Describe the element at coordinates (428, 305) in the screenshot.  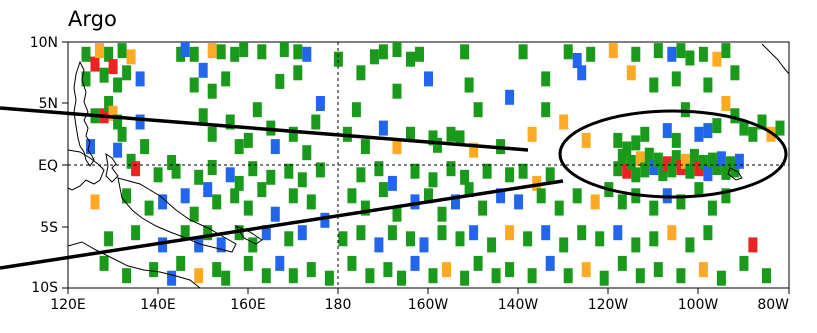
I see `lon-label-160w: 160W` at that location.